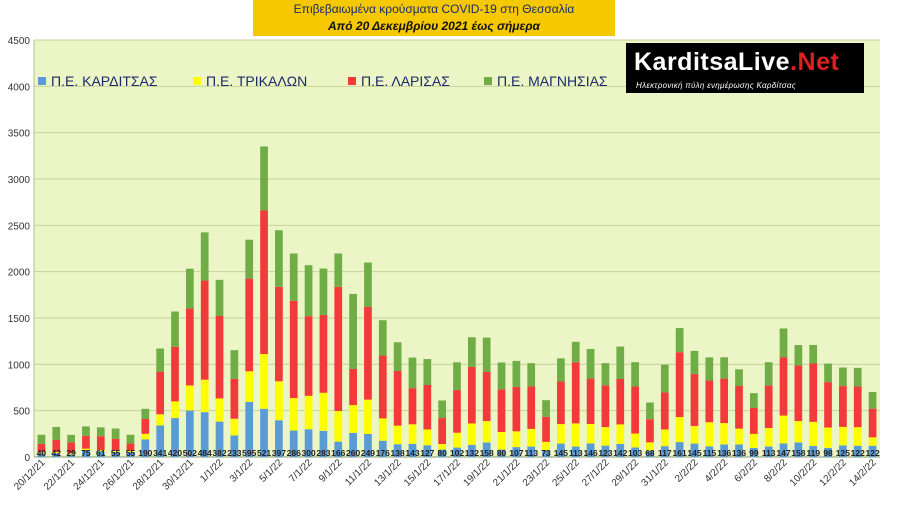 This screenshot has width=900, height=510. Describe the element at coordinates (308, 453) in the screenshot. I see `data-label: 300` at that location.